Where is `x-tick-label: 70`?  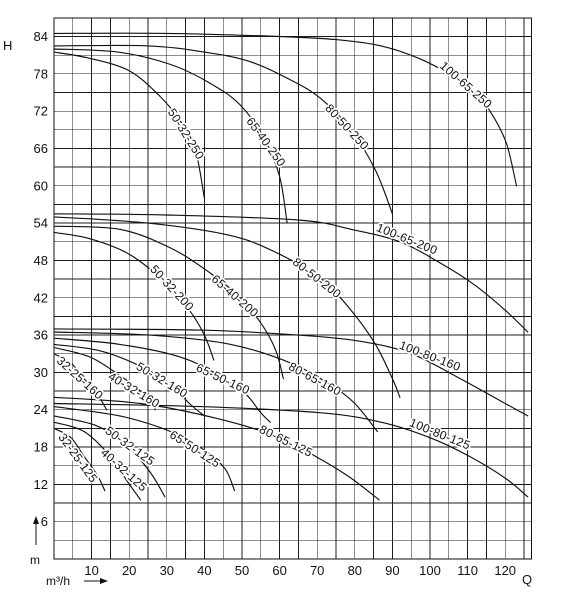
x-tick-label: 70 is located at coordinates (317, 570).